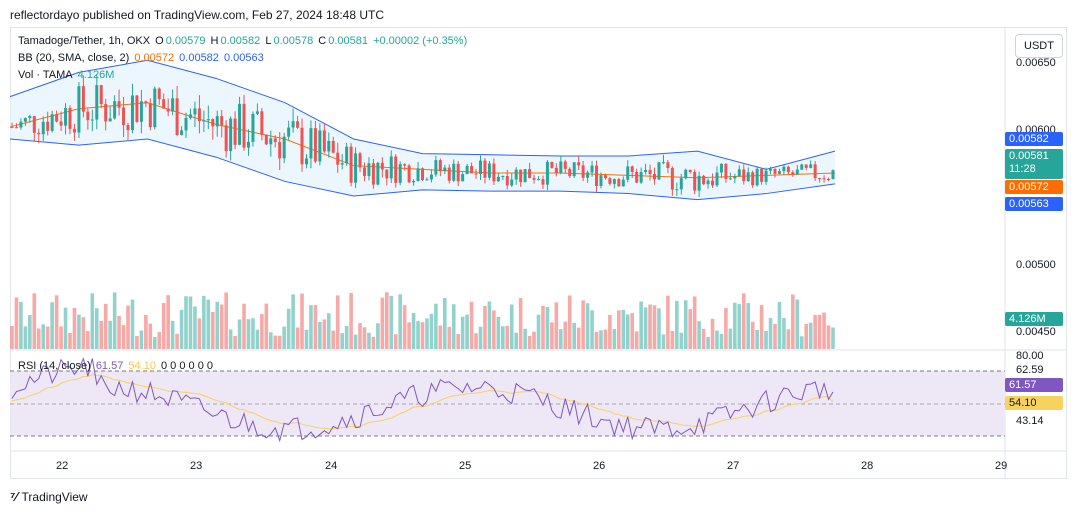 Image resolution: width=1080 pixels, height=515 pixels. I want to click on rsi-label-80: 80.00, so click(1030, 356).